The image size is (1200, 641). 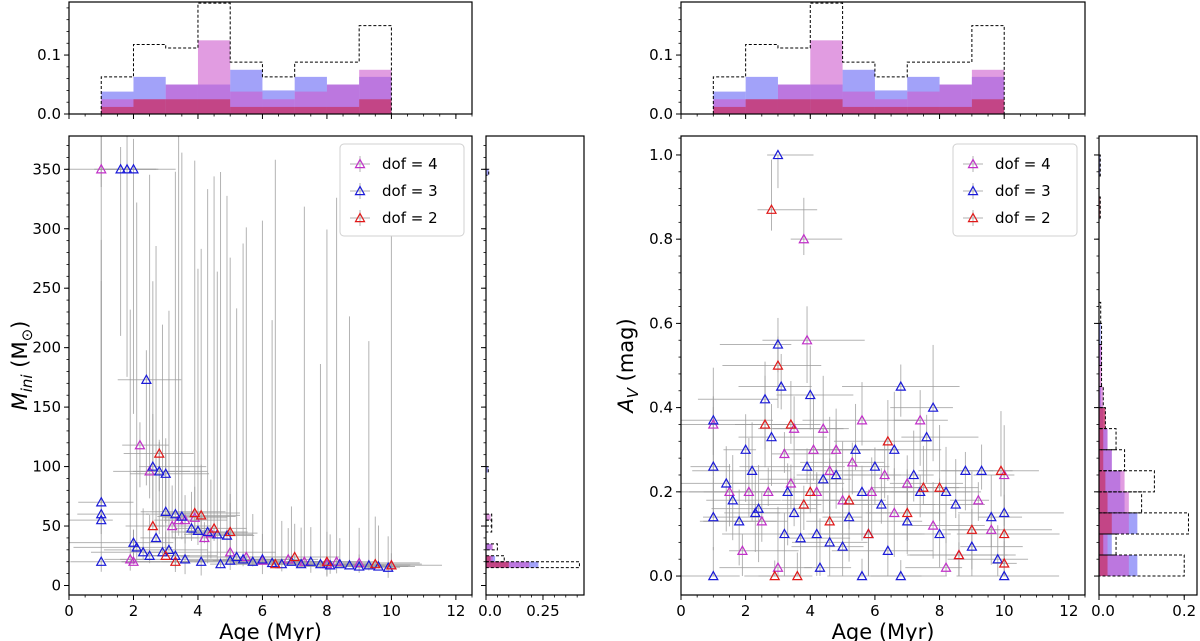 I want to click on series-dof4, so click(x=858, y=402).